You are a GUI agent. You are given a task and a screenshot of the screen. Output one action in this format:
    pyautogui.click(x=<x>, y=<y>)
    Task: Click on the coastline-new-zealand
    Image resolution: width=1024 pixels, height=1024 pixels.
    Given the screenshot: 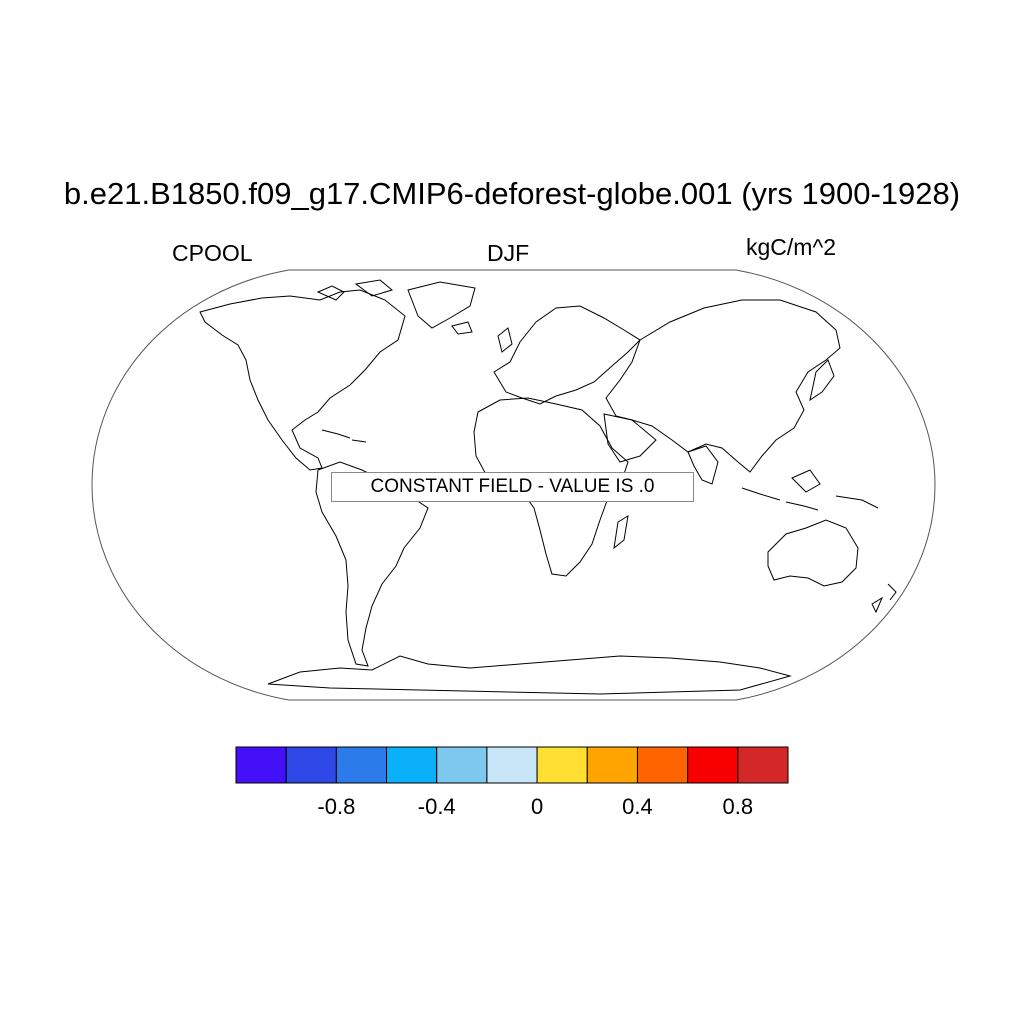 What is the action you would take?
    pyautogui.click(x=884, y=598)
    